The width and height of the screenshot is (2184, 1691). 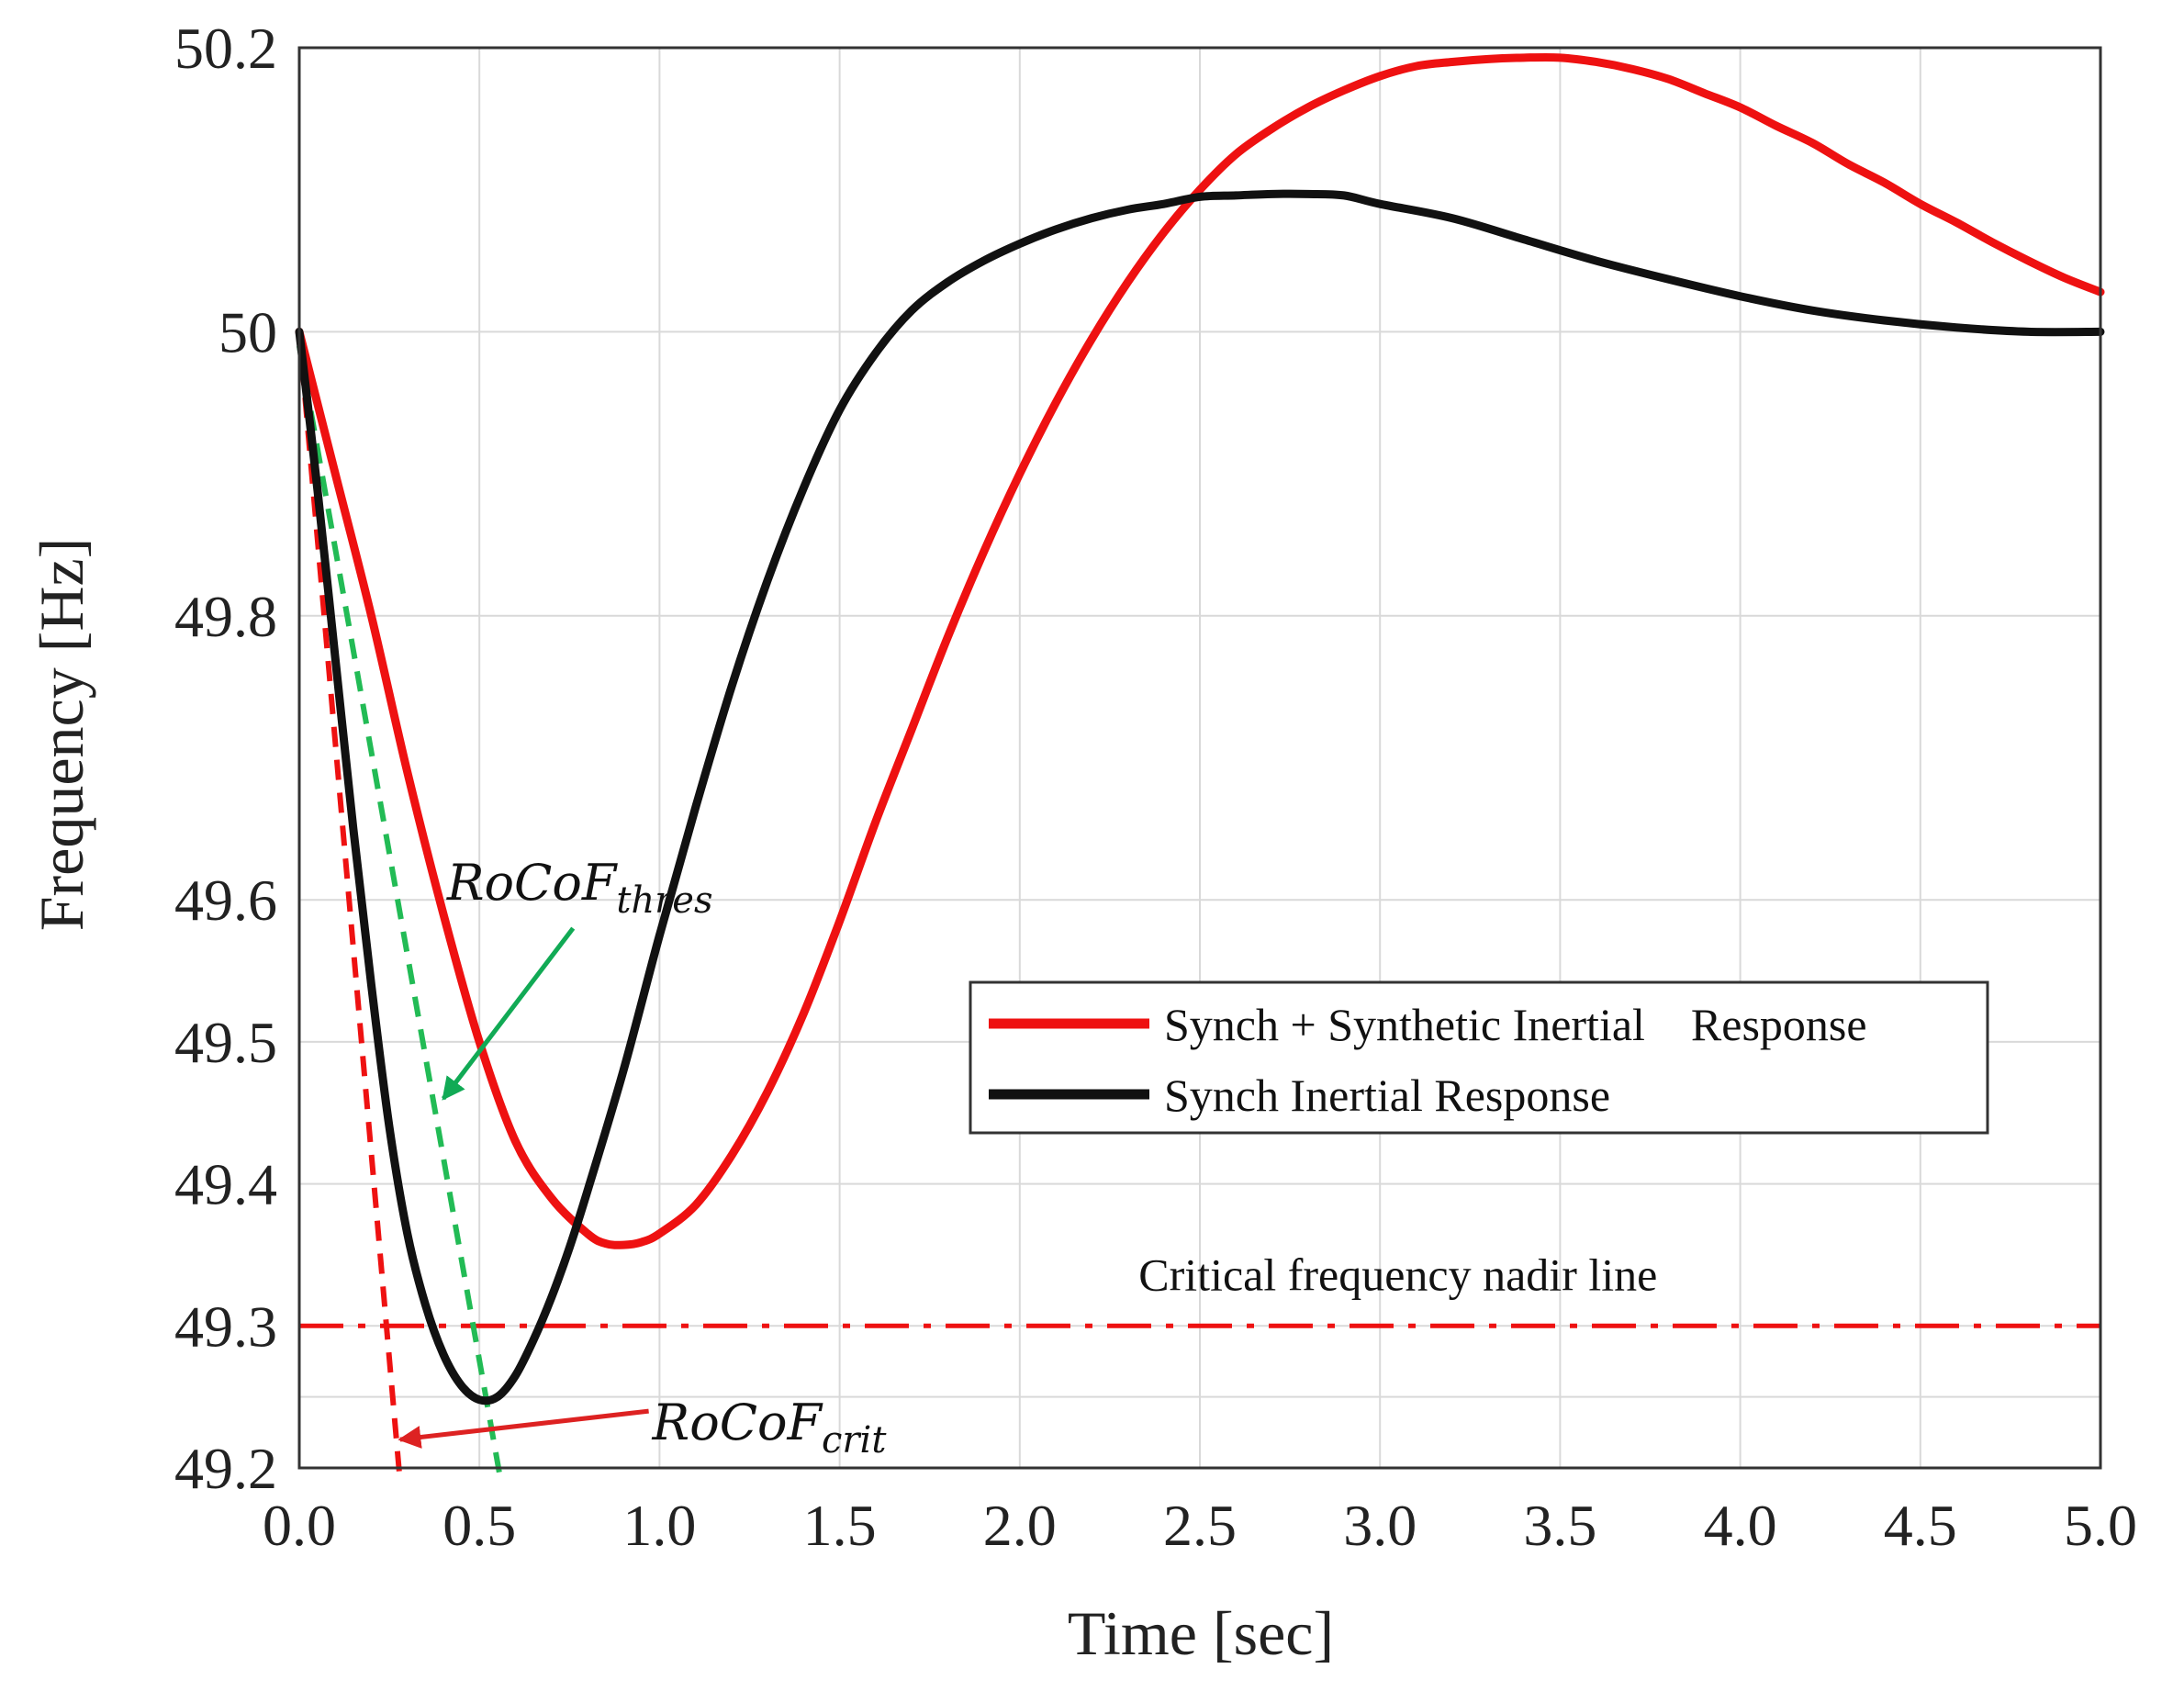 I want to click on x-tick-label: 2.5, so click(x=1200, y=1525).